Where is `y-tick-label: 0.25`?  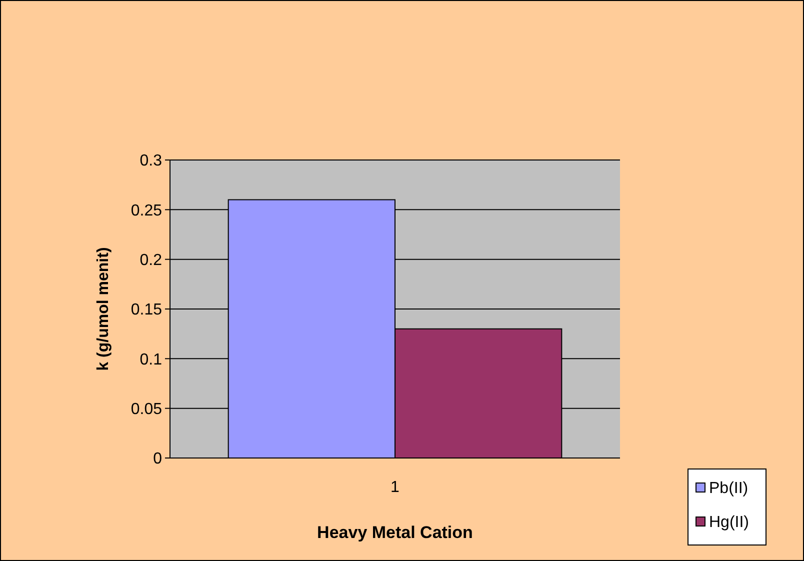 y-tick-label: 0.25 is located at coordinates (146, 211).